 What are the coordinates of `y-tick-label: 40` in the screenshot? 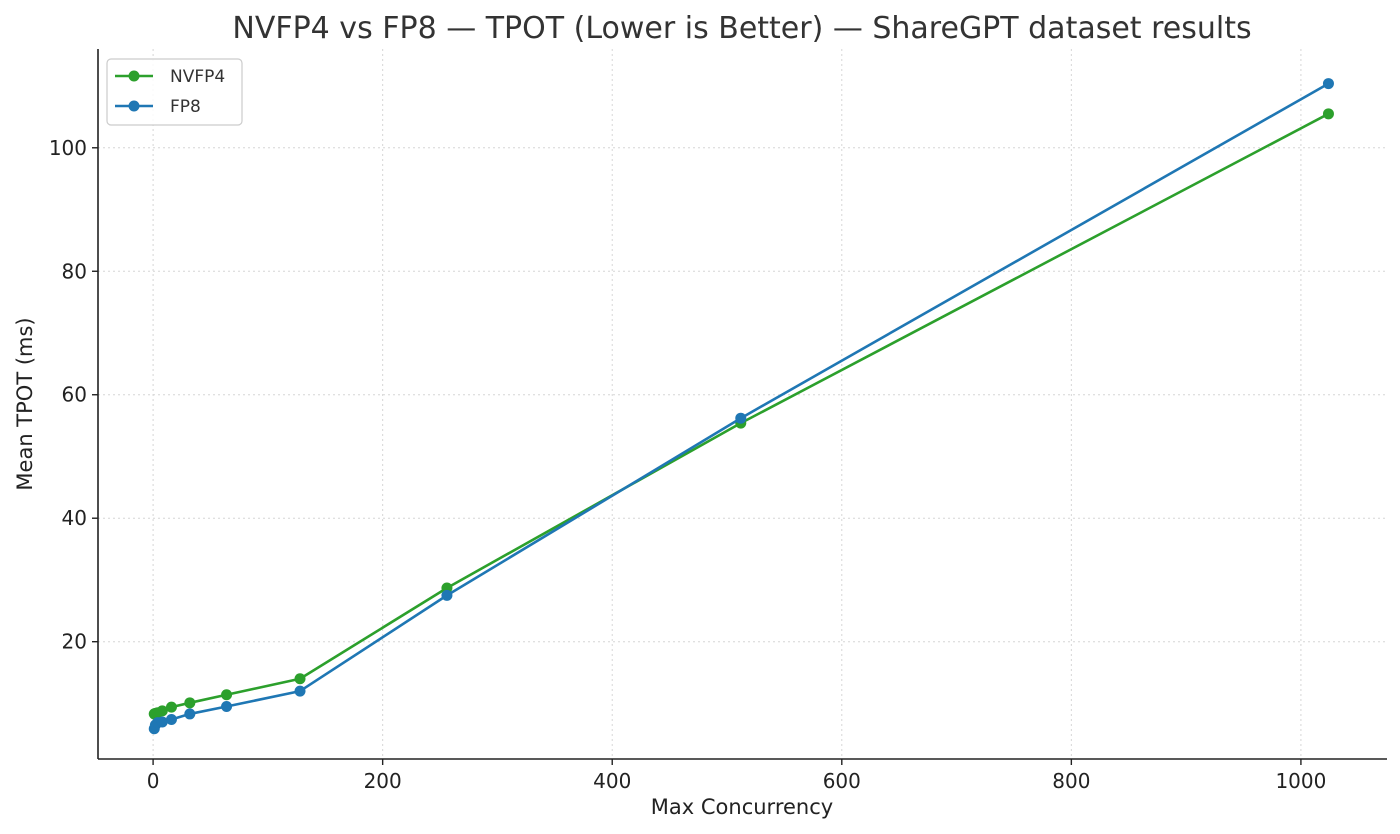 It's located at (74, 518).